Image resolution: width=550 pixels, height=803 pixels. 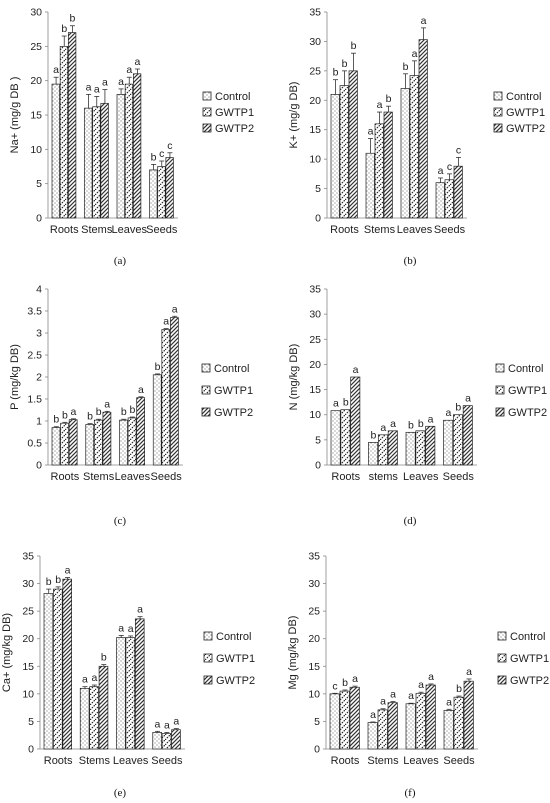 What do you see at coordinates (34, 356) in the screenshot?
I see `y-tick-label: 2.5` at bounding box center [34, 356].